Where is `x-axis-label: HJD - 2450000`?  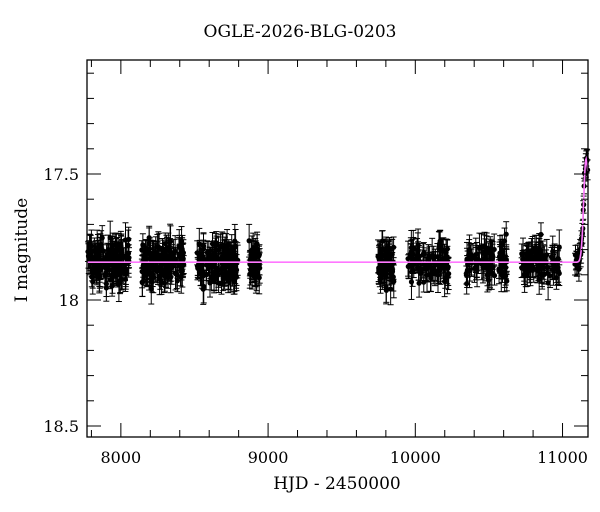
x-axis-label: HJD - 2450000 is located at coordinates (337, 484).